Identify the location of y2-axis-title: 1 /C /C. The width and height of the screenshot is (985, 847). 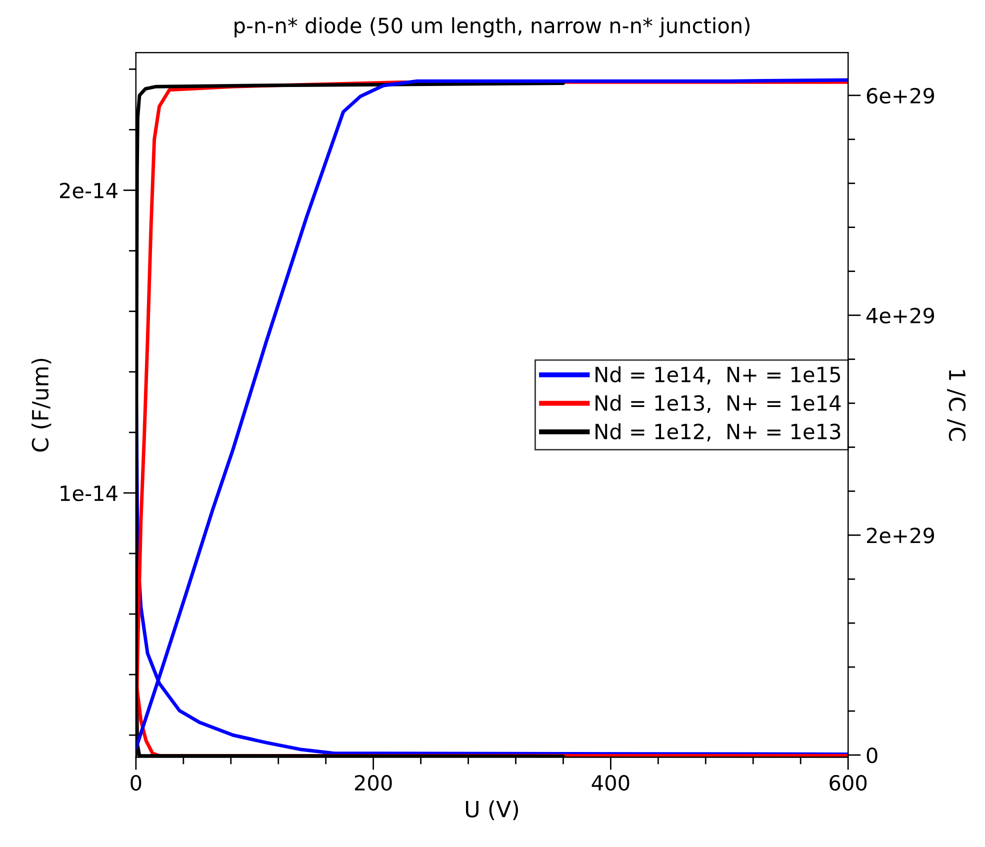
(956, 405).